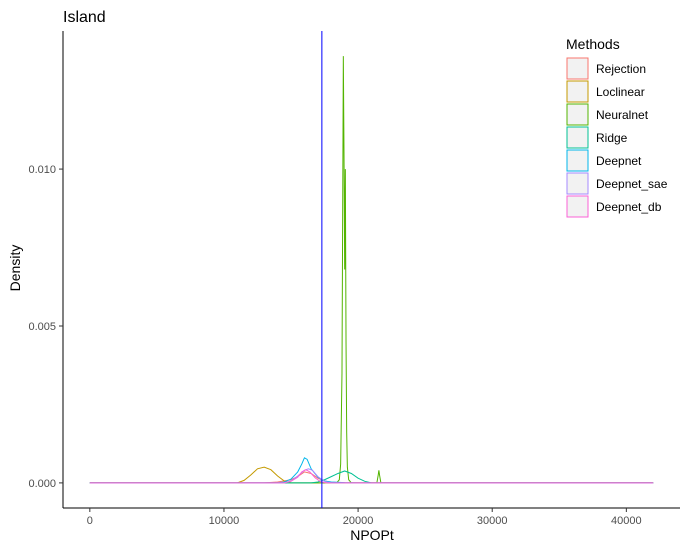 This screenshot has height=551, width=688. What do you see at coordinates (629, 207) in the screenshot?
I see `legend-label: Deepnet_db` at bounding box center [629, 207].